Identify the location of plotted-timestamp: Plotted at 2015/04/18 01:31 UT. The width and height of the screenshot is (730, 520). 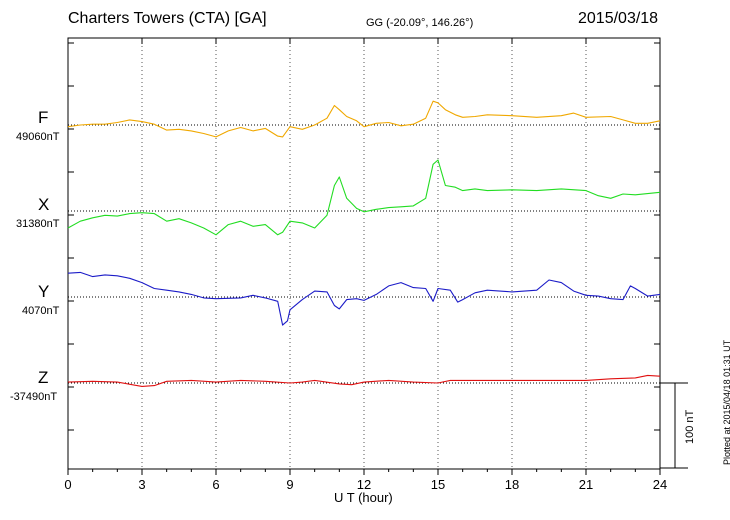
(726, 402).